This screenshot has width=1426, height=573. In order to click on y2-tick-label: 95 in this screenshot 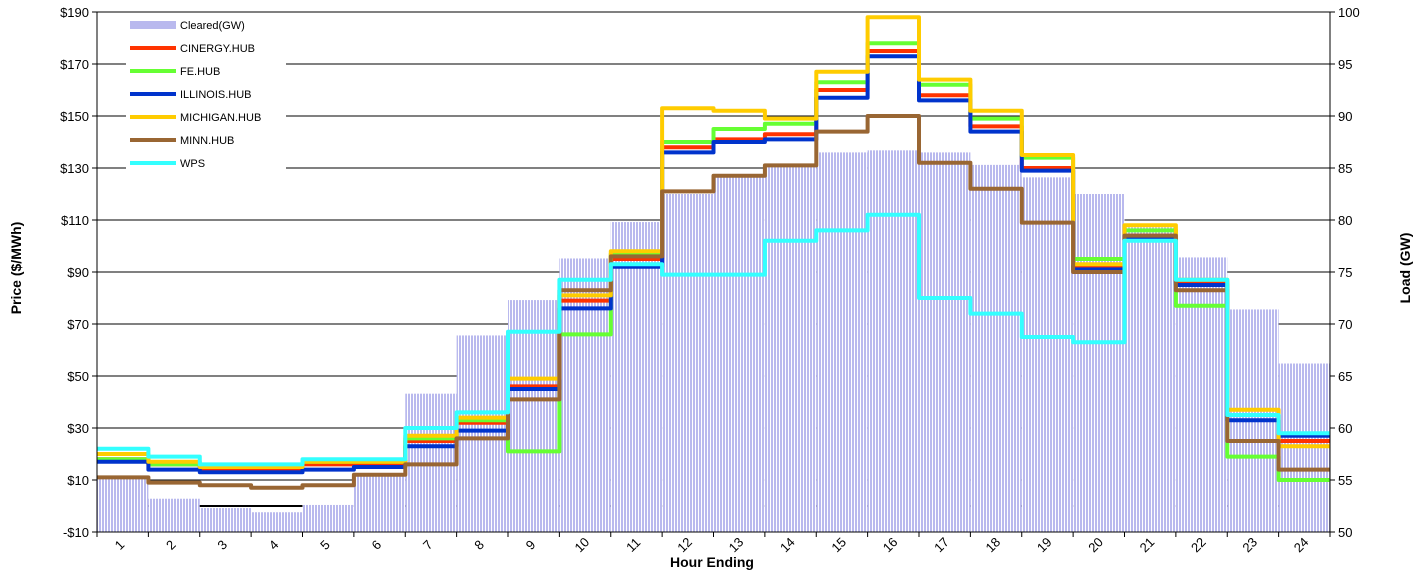, I will do `click(1345, 64)`.